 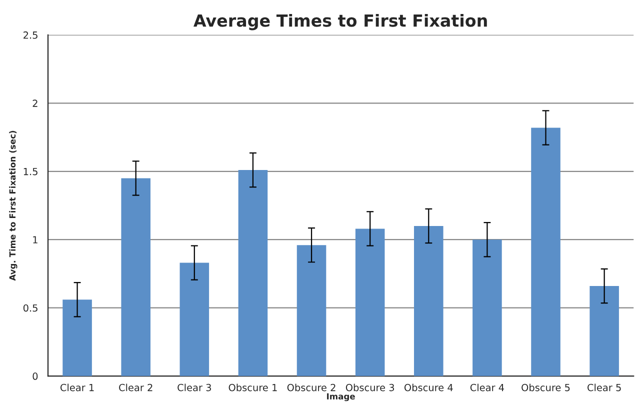 I want to click on y-tick-label: 0, so click(x=35, y=376).